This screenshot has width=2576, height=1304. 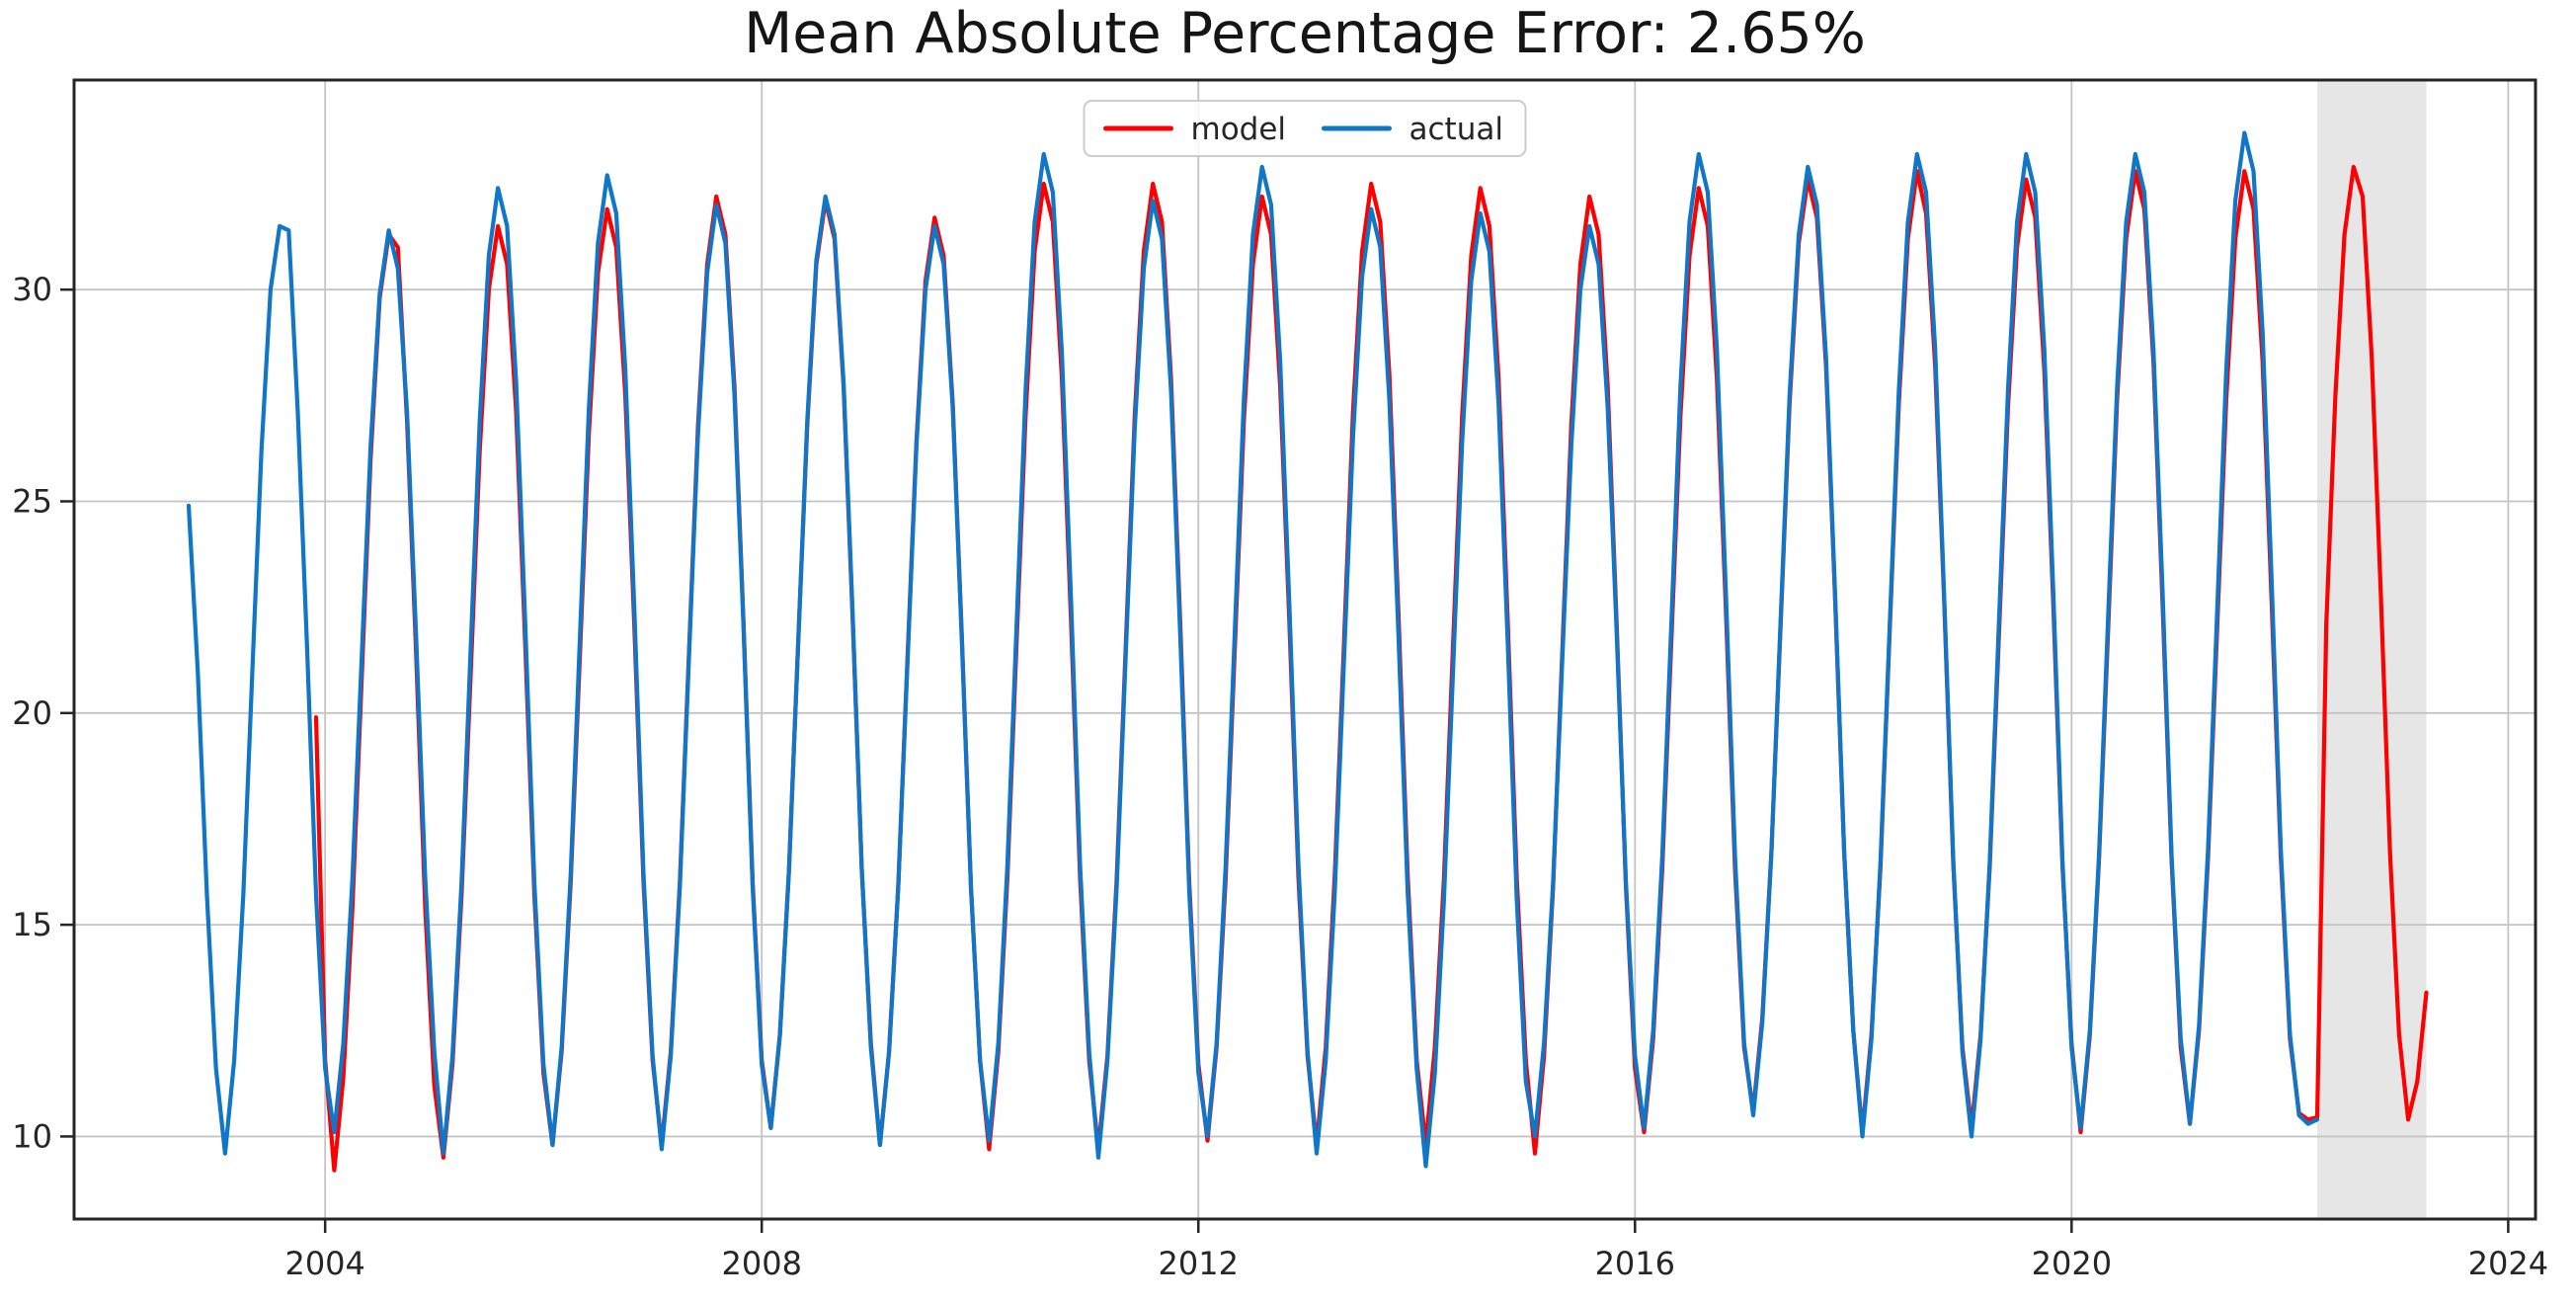 I want to click on chart-title: Mean Absolute Percentage Error: 2.65%, so click(x=1305, y=33).